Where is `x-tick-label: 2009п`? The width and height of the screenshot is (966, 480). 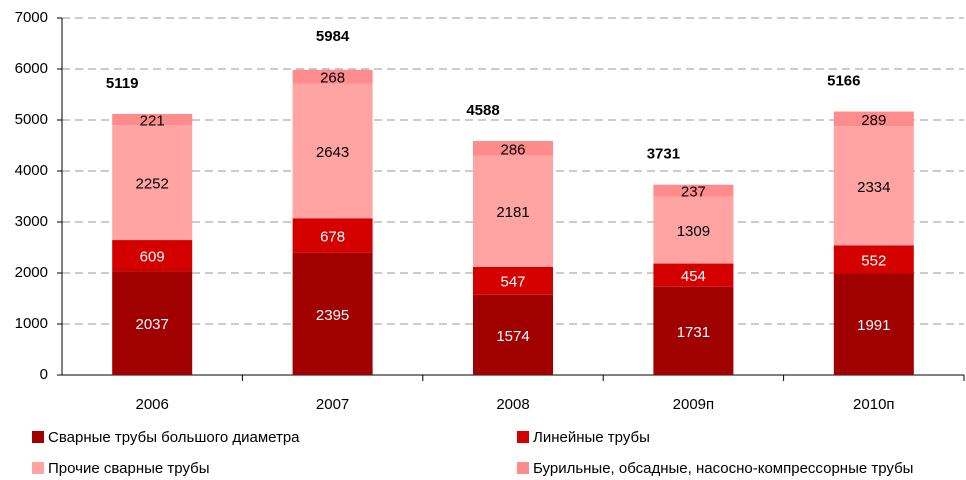 x-tick-label: 2009п is located at coordinates (694, 404).